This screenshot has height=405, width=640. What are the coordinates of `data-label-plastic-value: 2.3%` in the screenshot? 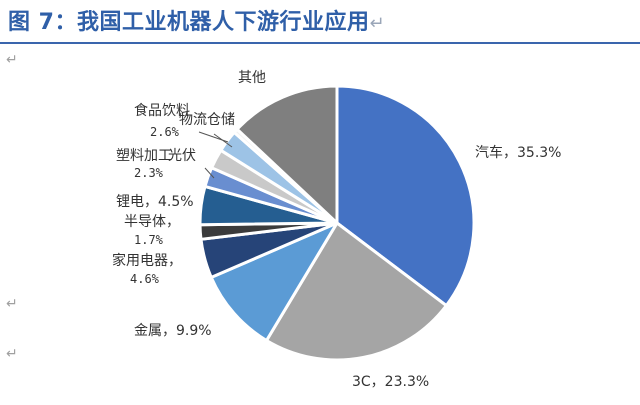 It's located at (149, 173).